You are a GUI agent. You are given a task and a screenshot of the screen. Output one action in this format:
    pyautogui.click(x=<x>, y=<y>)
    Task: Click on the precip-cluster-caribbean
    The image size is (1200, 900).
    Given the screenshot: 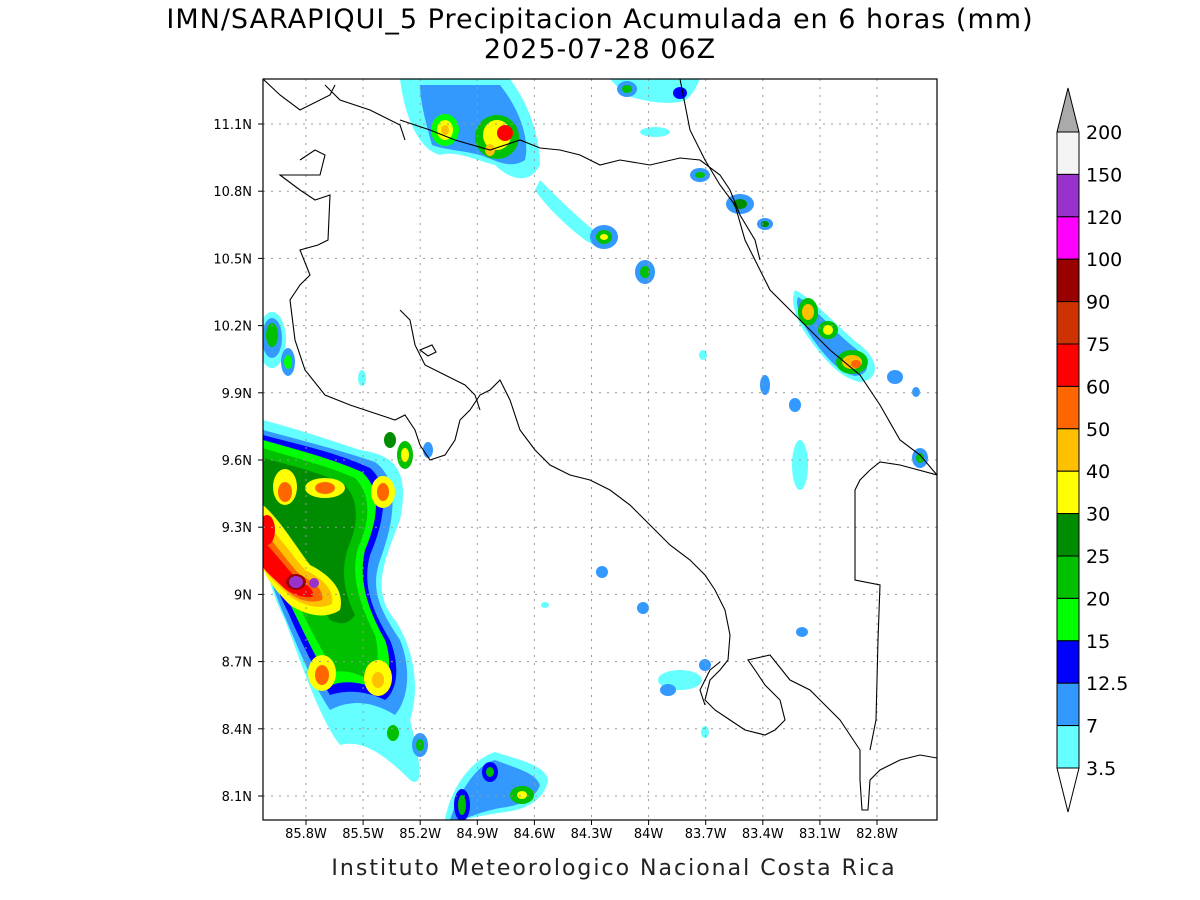 What is the action you would take?
    pyautogui.click(x=813, y=390)
    